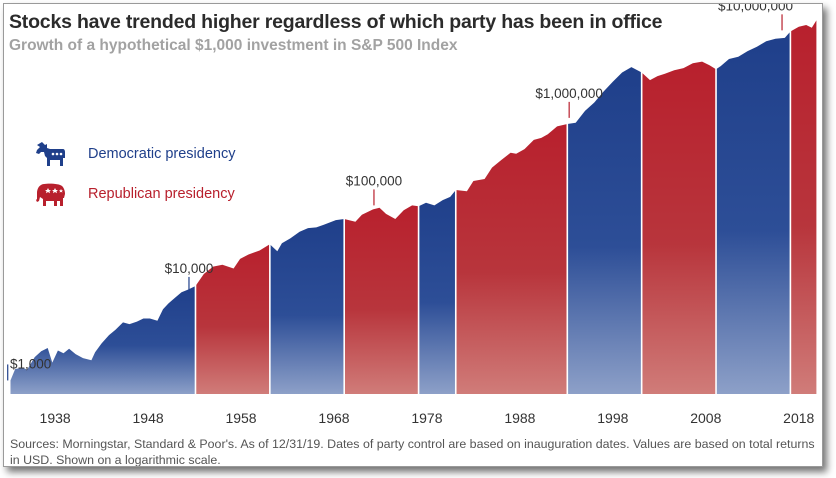 The height and width of the screenshot is (478, 836). Describe the element at coordinates (519, 418) in the screenshot. I see `x-tick-label: 1988` at that location.